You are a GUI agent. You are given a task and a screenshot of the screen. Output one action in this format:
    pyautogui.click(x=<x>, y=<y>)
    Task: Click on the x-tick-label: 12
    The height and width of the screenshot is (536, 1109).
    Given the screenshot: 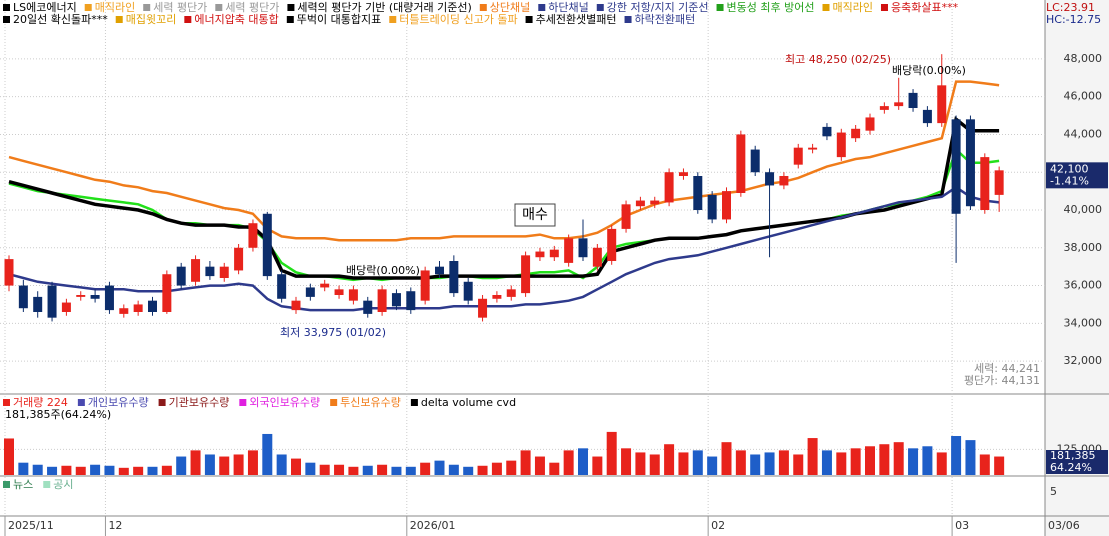 What is the action you would take?
    pyautogui.click(x=115, y=525)
    